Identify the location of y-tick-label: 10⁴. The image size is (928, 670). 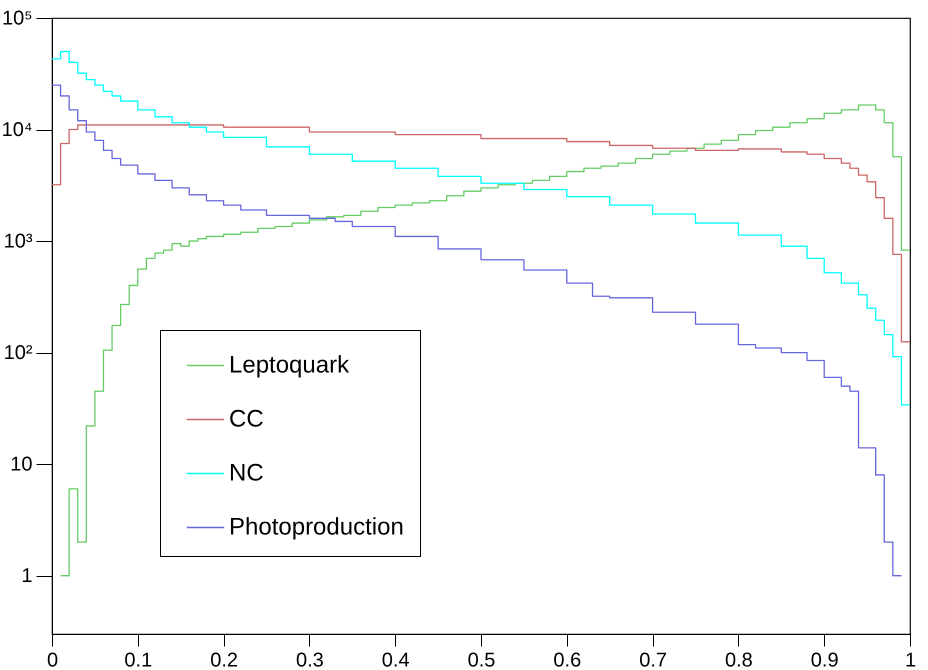
(17, 130).